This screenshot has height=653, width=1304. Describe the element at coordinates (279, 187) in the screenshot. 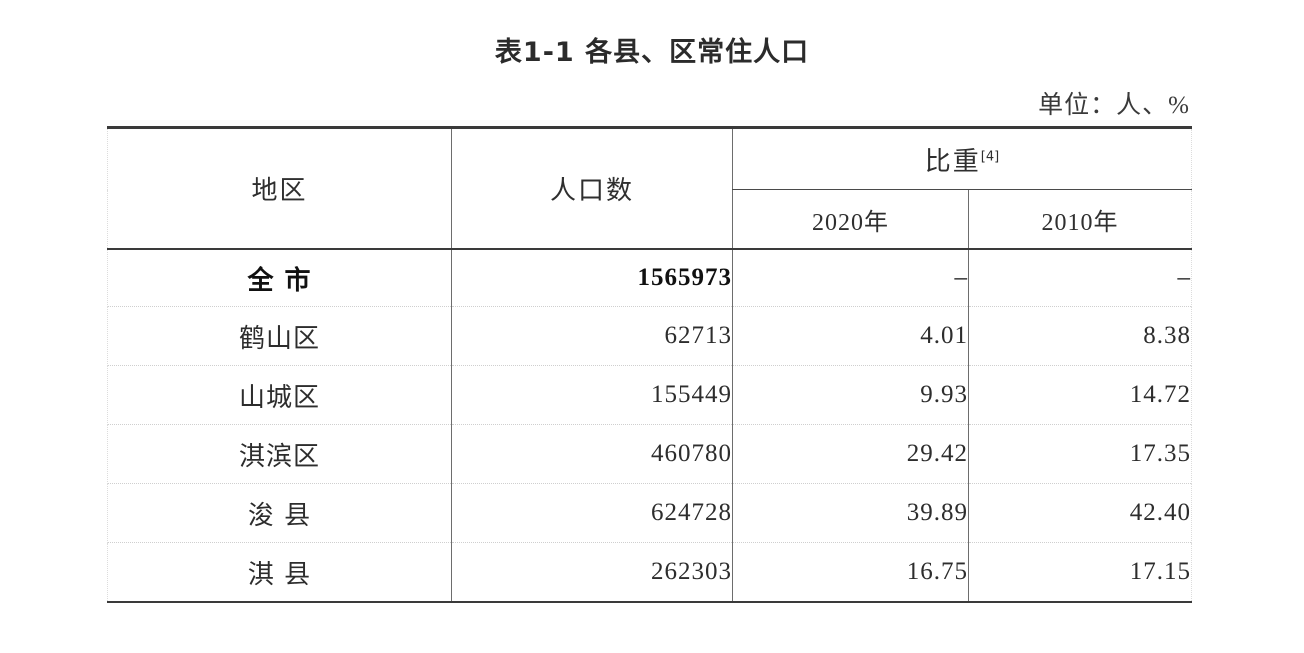

I see `header-region: 地区` at that location.